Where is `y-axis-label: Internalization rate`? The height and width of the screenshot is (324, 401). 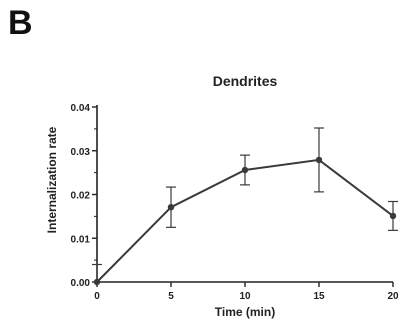 y-axis-label: Internalization rate is located at coordinates (52, 179).